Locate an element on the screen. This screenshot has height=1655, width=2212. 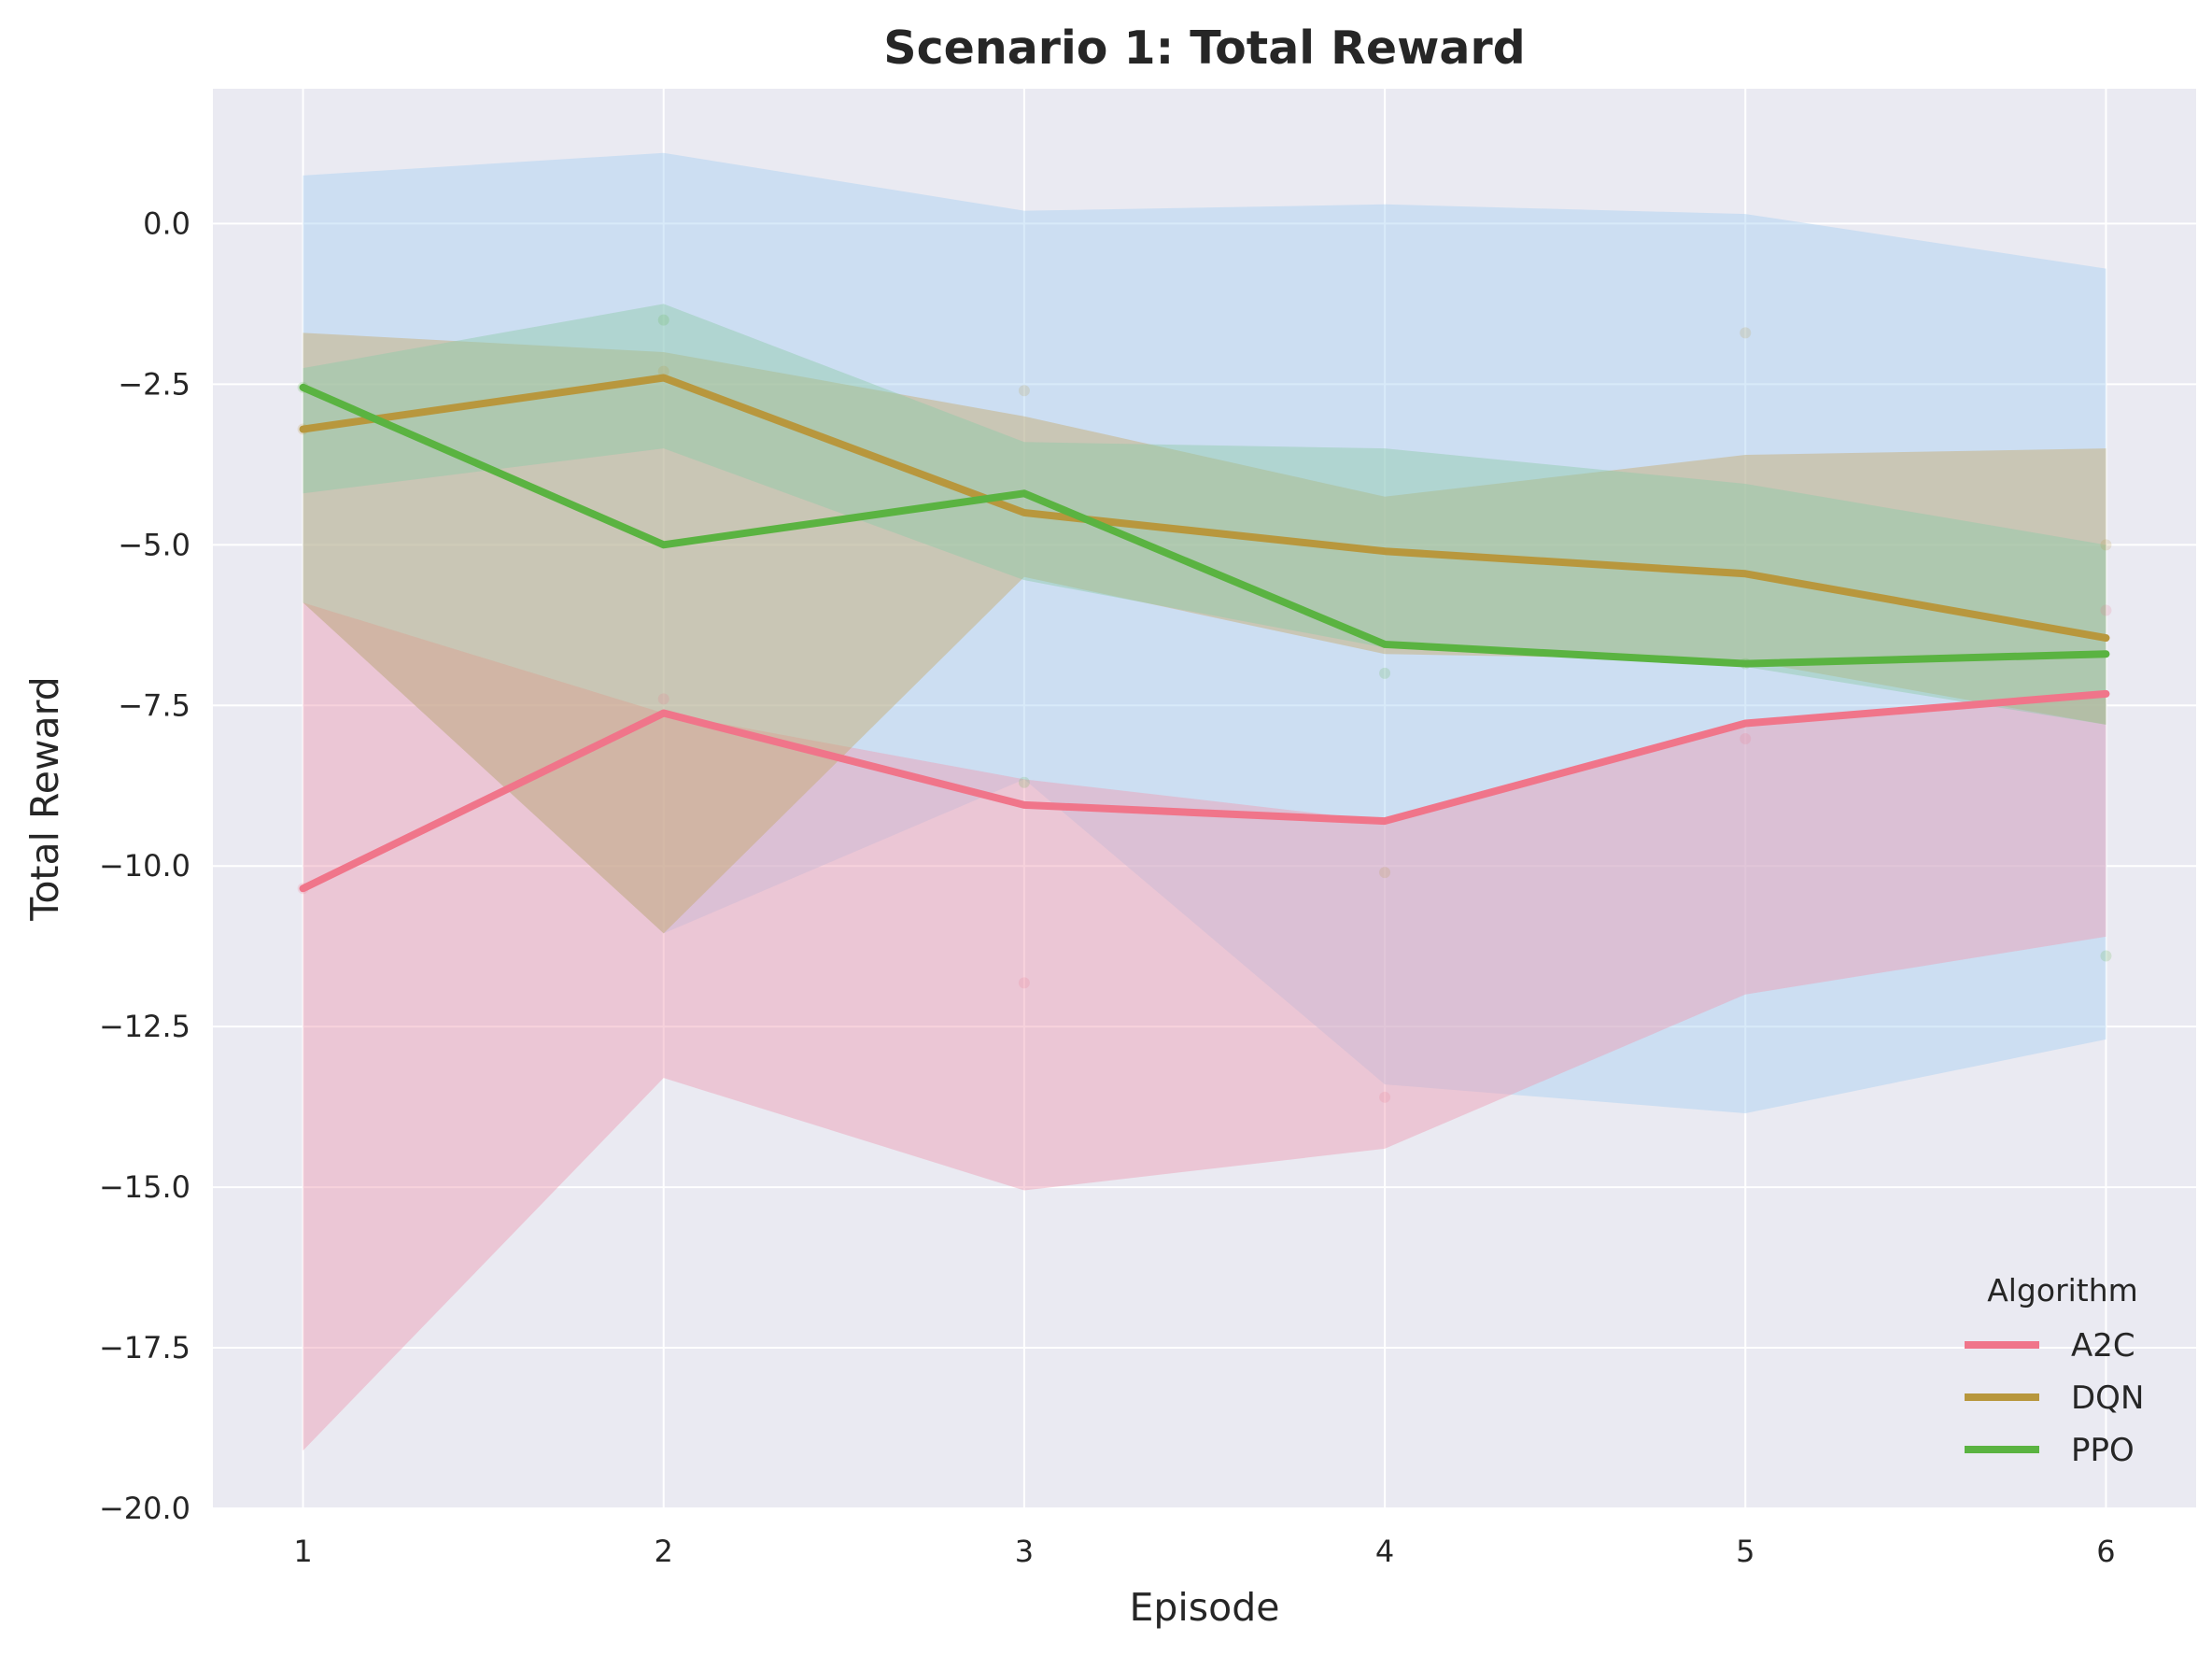
x-tick-label: 5 is located at coordinates (1745, 1552).